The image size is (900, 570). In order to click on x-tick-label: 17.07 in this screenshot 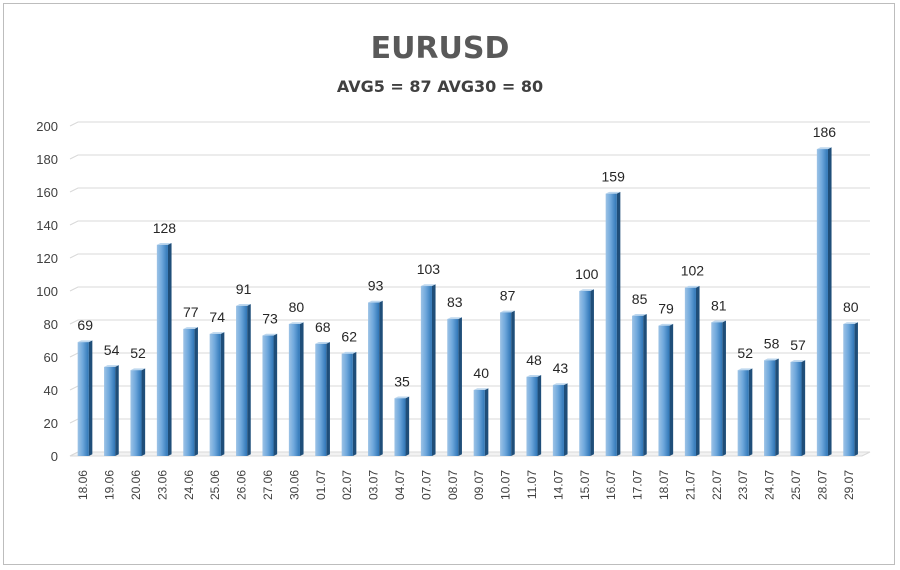, I will do `click(638, 485)`.